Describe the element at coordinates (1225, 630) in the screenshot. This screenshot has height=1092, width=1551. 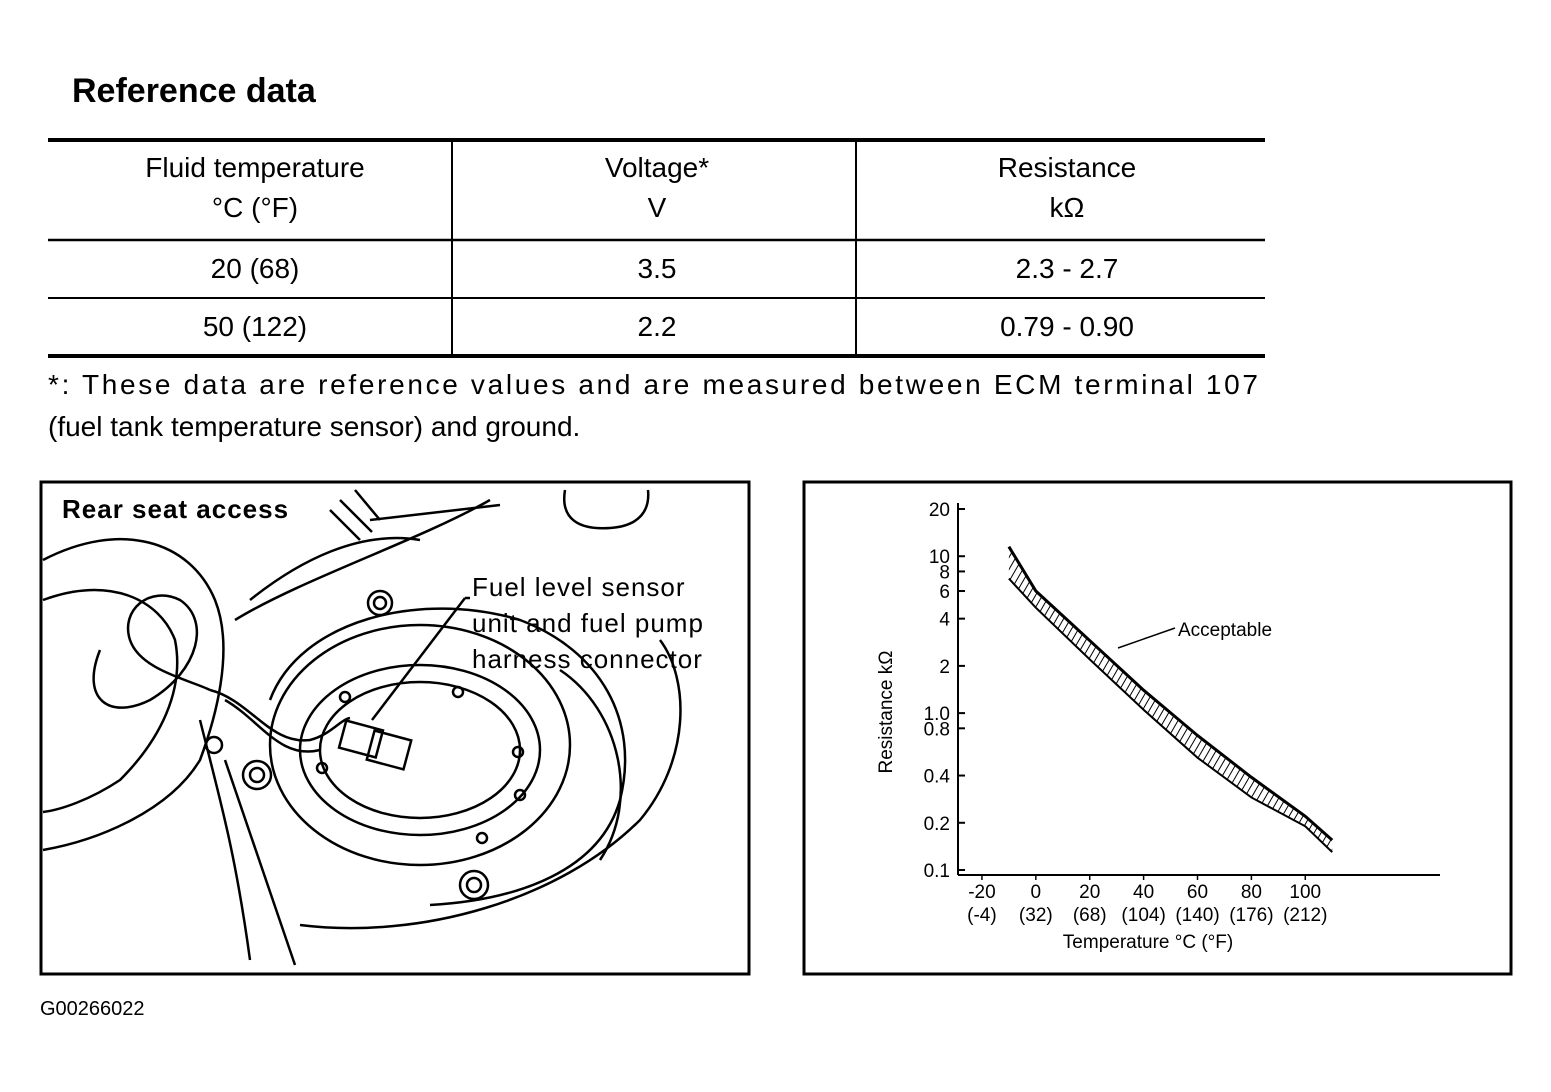
I see `annotation: Acceptable` at that location.